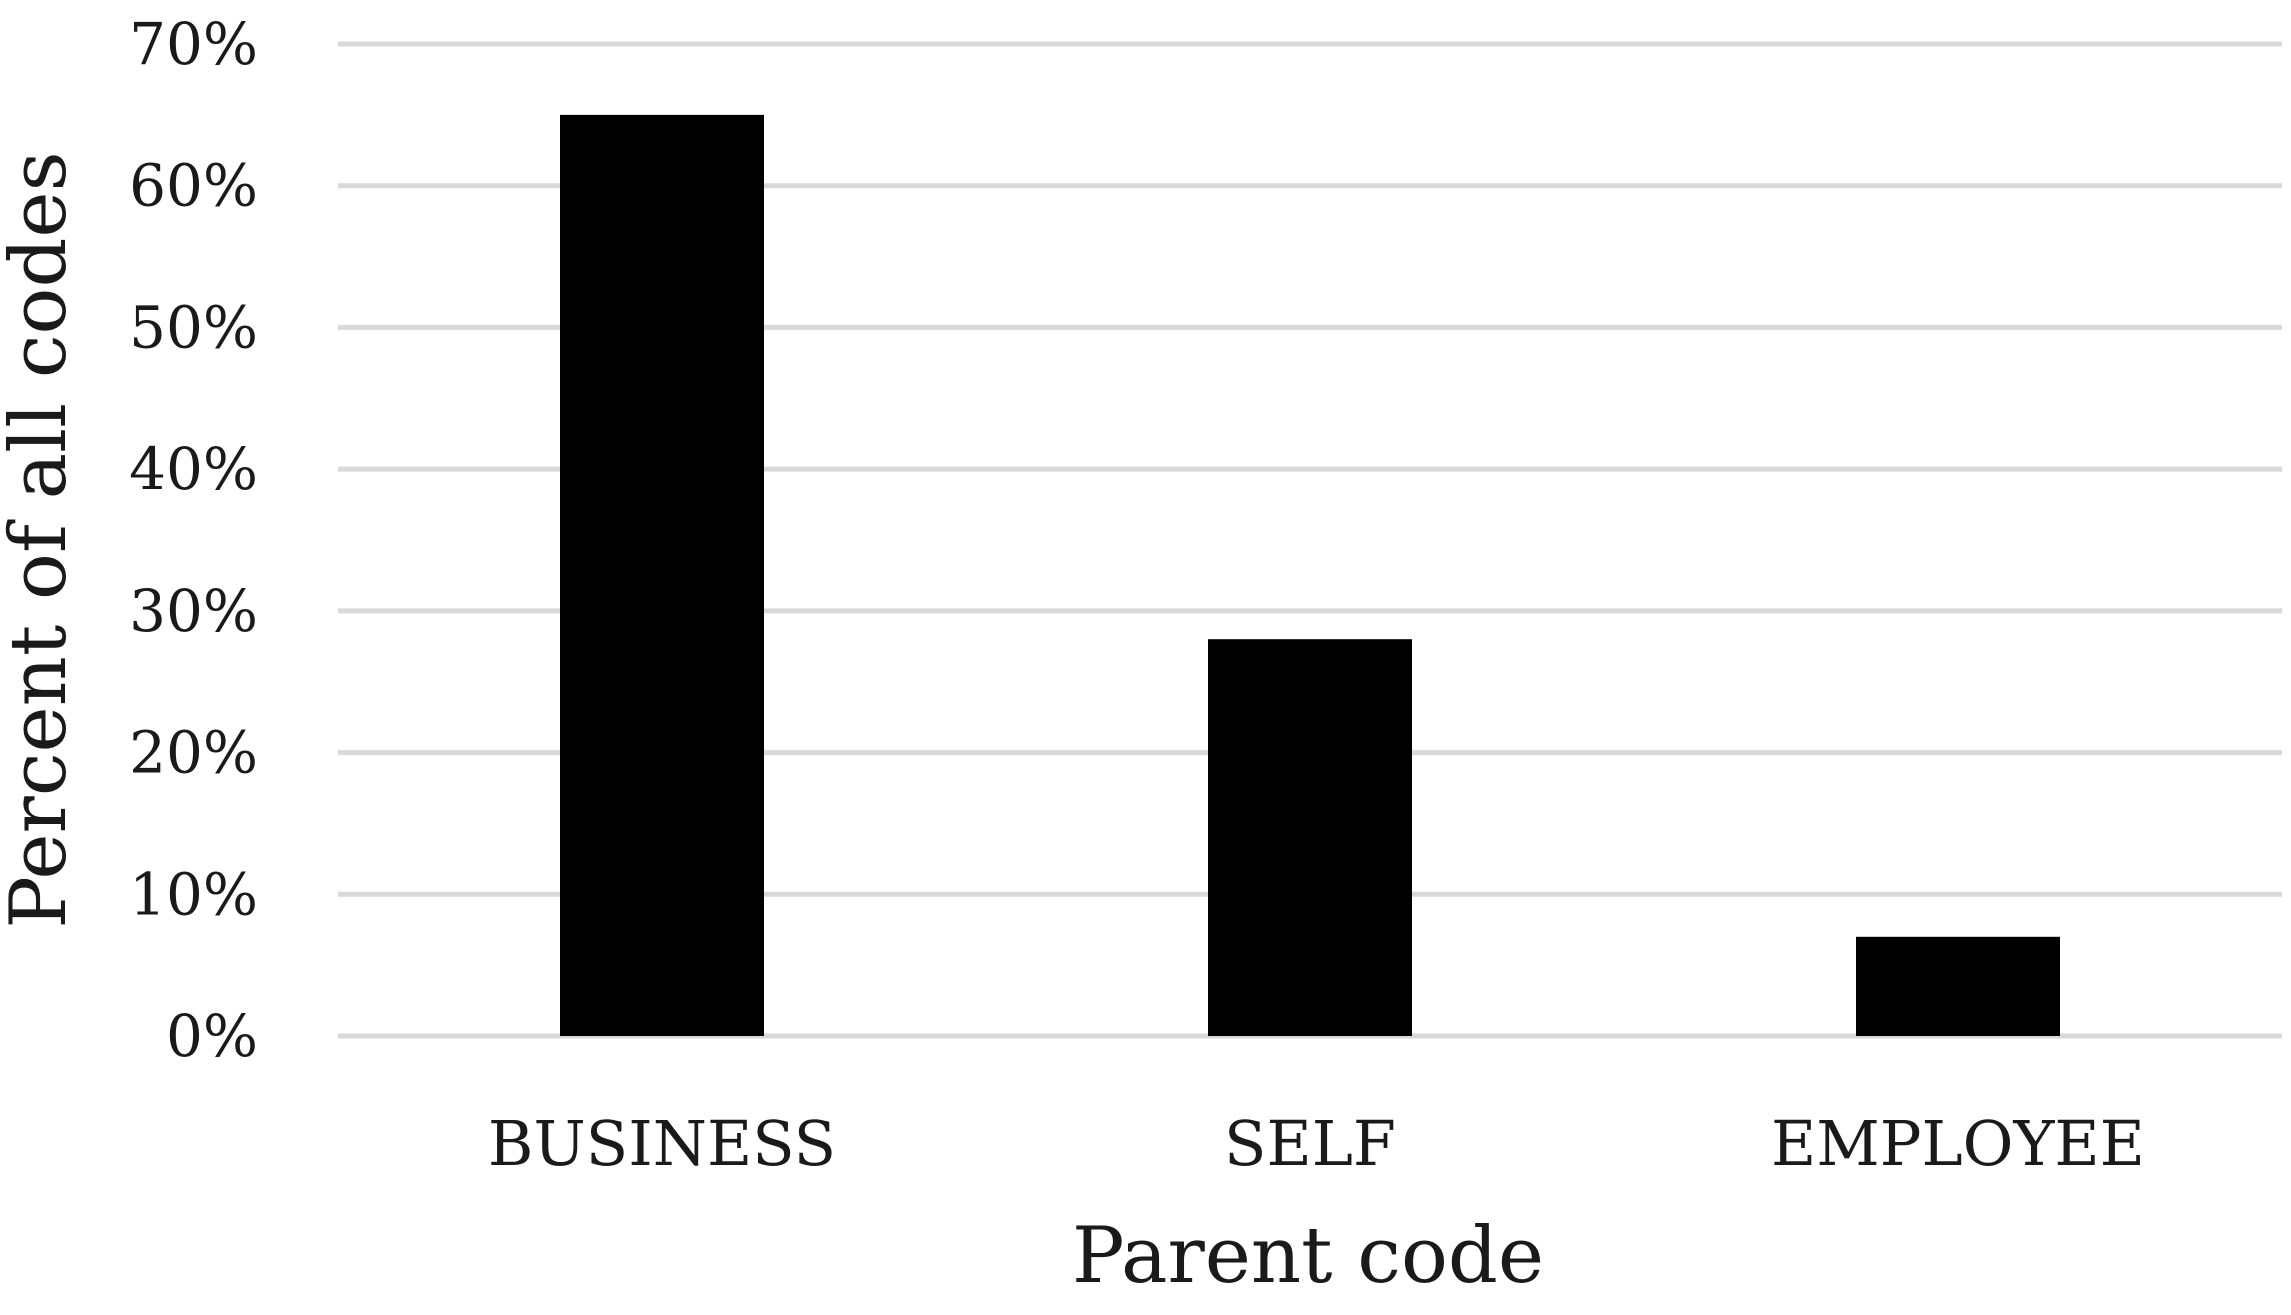 The height and width of the screenshot is (1315, 2291). What do you see at coordinates (193, 753) in the screenshot?
I see `y-tick-label: 20%` at bounding box center [193, 753].